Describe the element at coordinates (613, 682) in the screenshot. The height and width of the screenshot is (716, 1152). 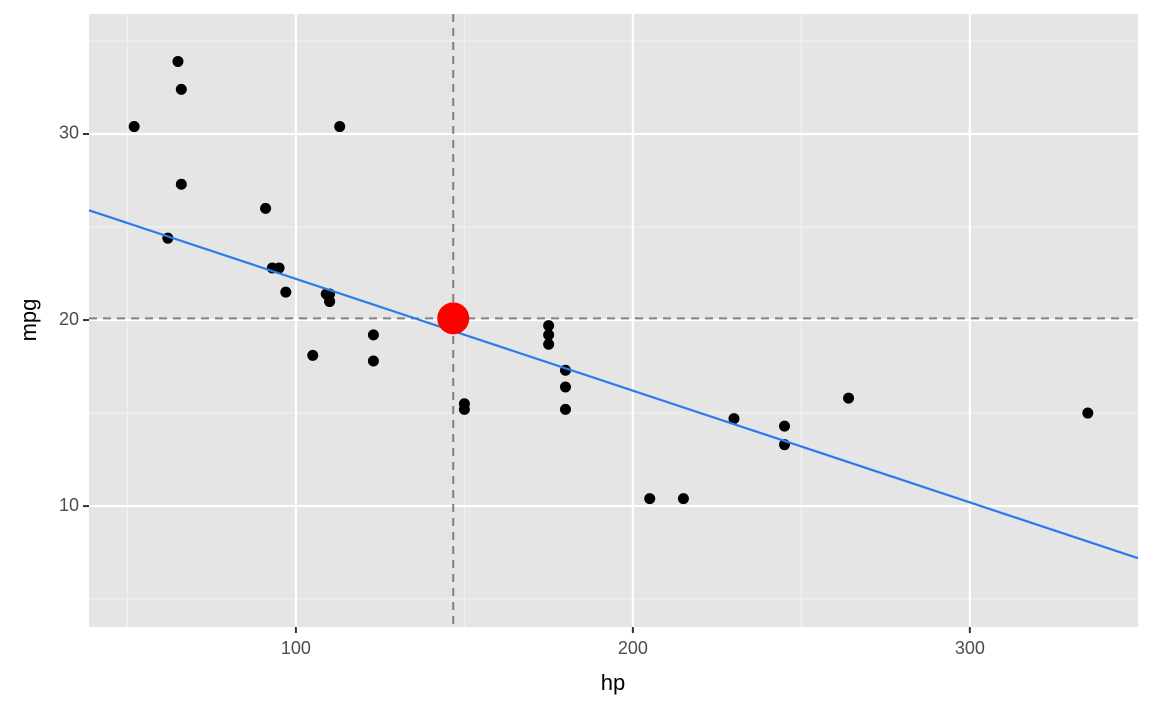
I see `x-axis-title: hp` at that location.